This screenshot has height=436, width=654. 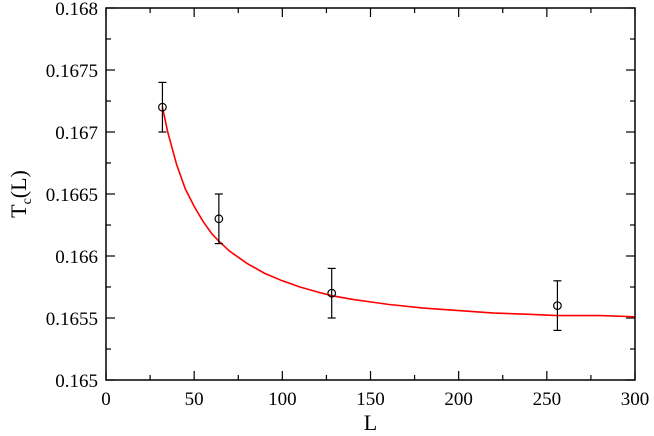 What do you see at coordinates (76, 133) in the screenshot?
I see `y-tick-label: 0.167` at bounding box center [76, 133].